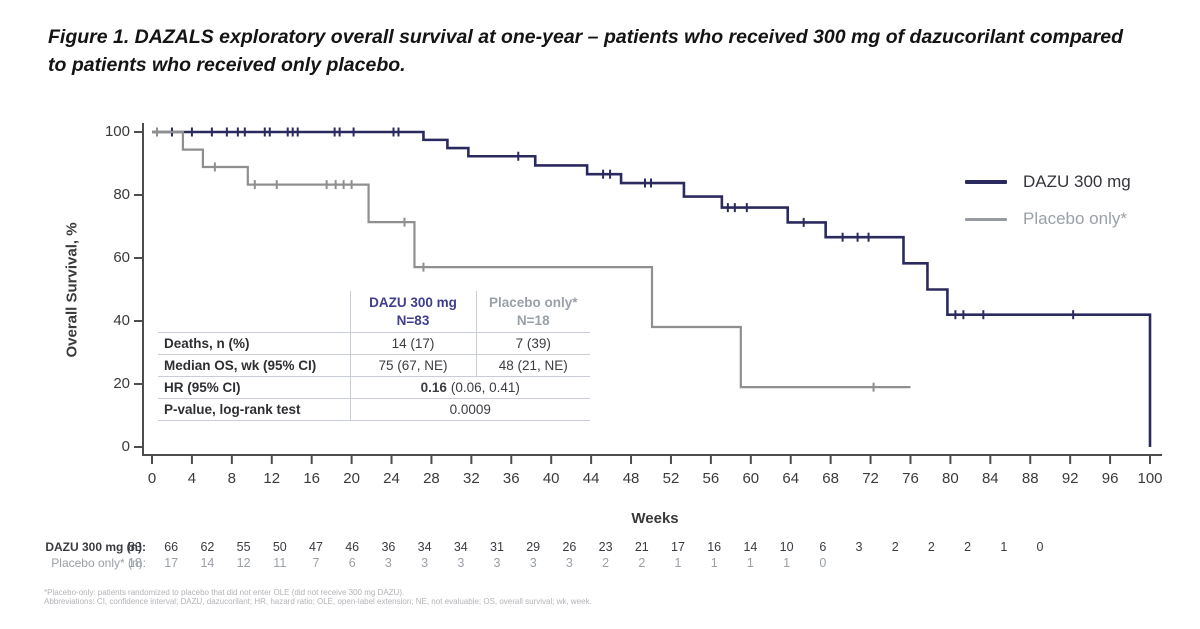  I want to click on risk-count-placebo: 17, so click(171, 563).